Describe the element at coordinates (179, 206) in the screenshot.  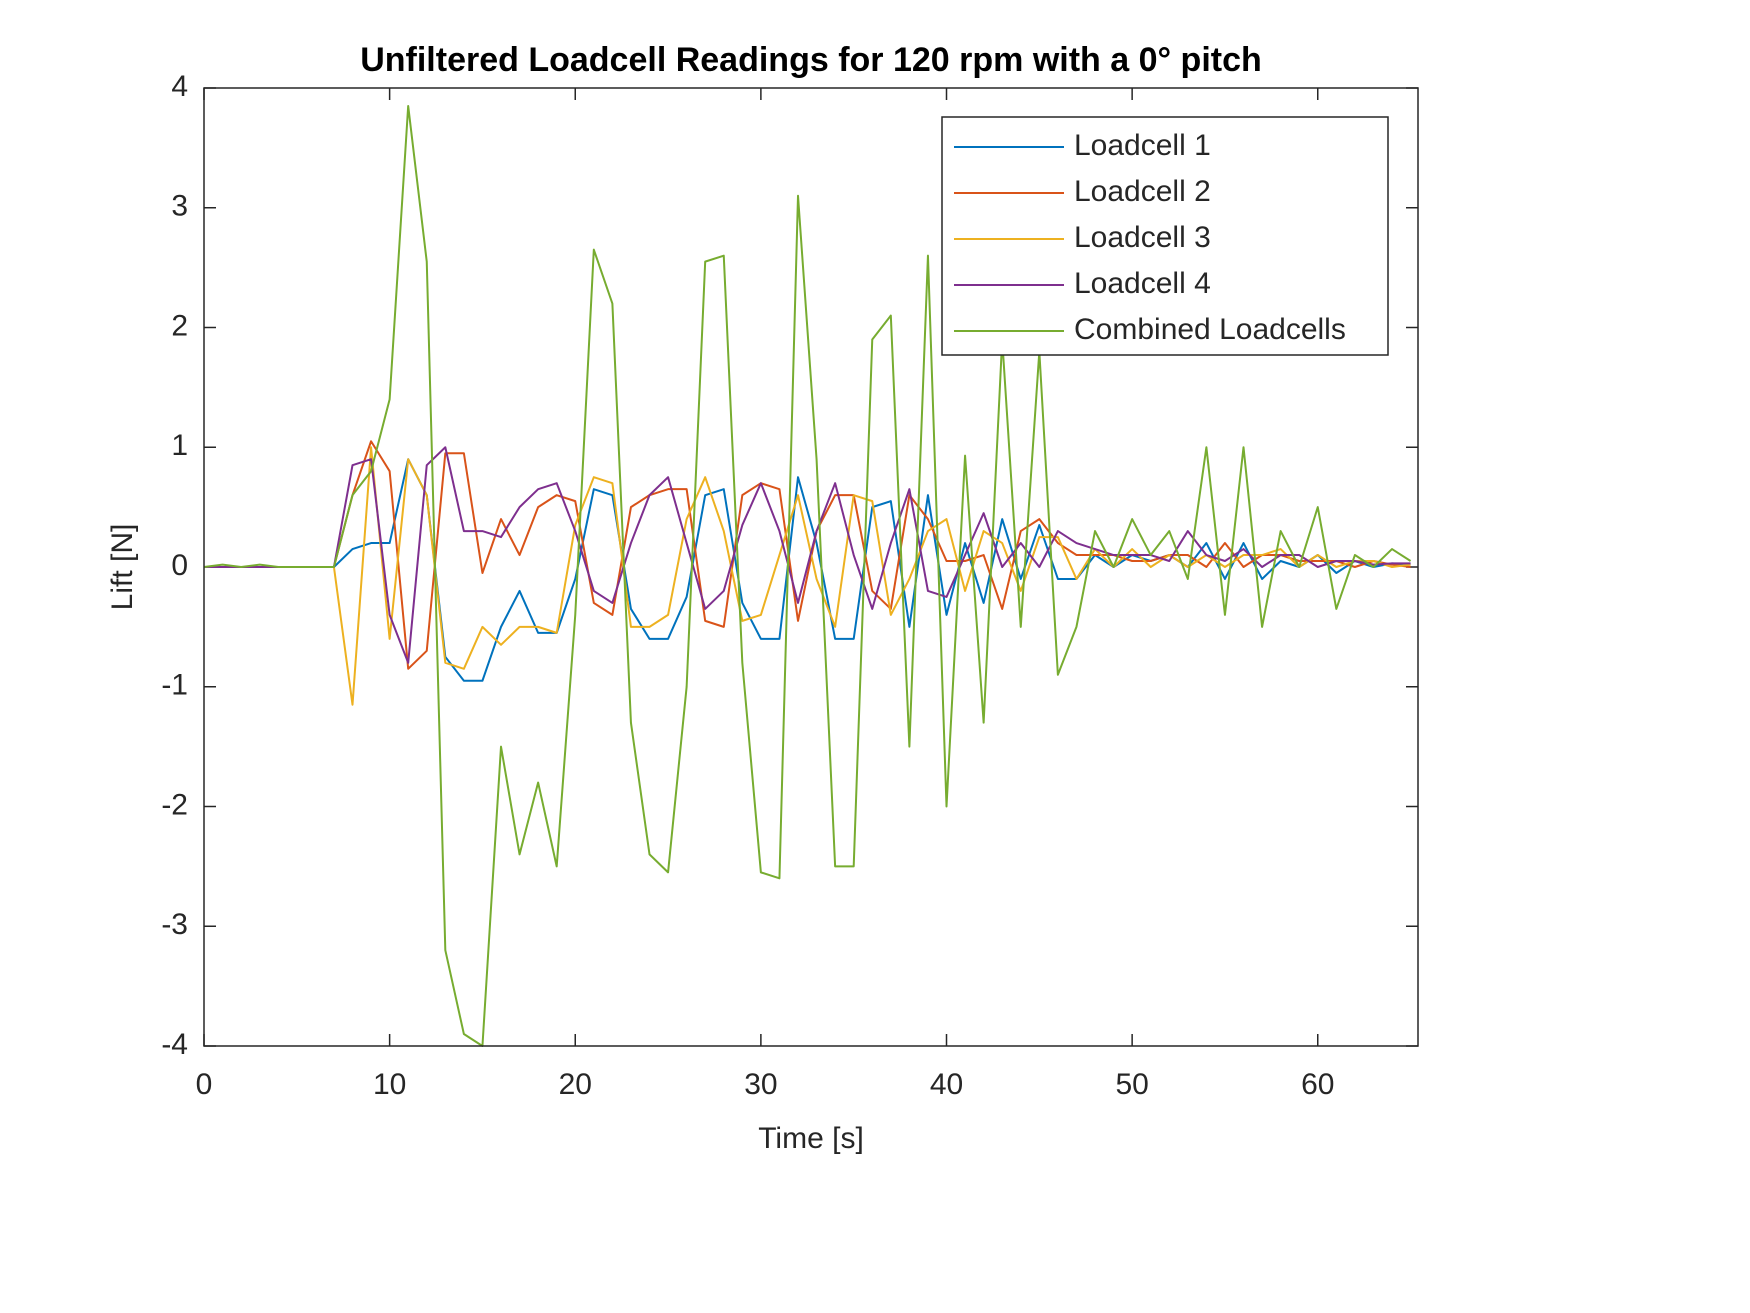
I see `y-tick-label: 3` at that location.